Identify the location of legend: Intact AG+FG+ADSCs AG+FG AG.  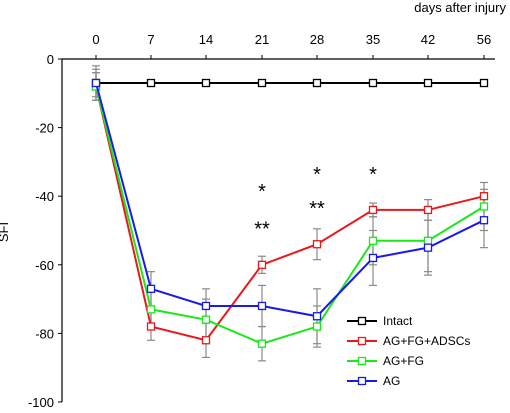
(408, 351).